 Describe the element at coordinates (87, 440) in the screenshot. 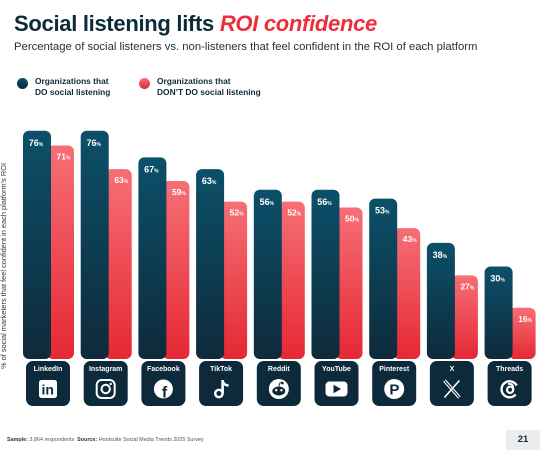

I see `source-label: Source:` at that location.